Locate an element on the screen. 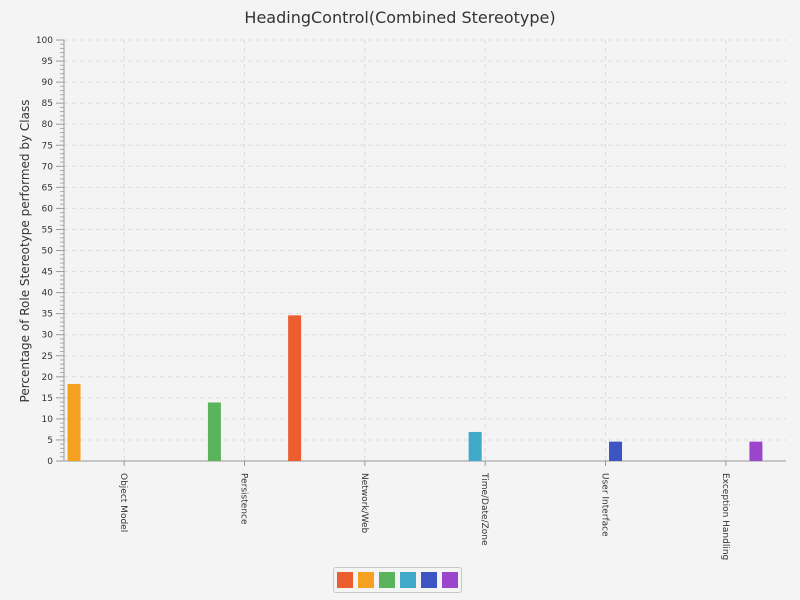 Image resolution: width=800 pixels, height=600 pixels. y-tick-label: 75 is located at coordinates (47, 146).